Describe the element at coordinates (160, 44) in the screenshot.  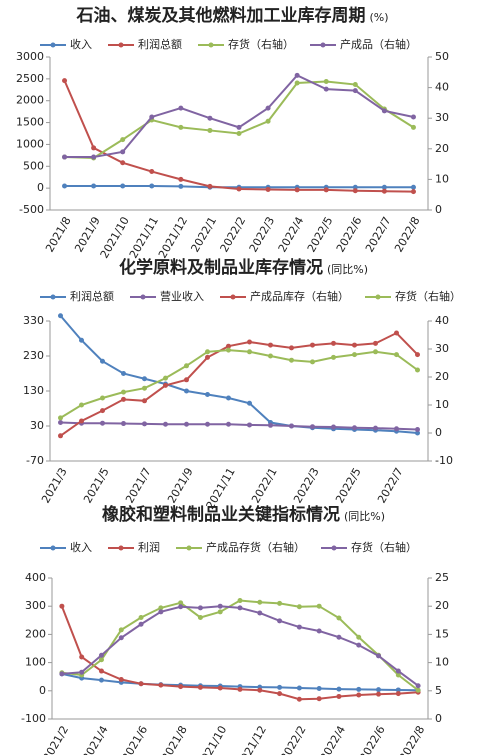
I see `legend-label: 利润总额` at that location.